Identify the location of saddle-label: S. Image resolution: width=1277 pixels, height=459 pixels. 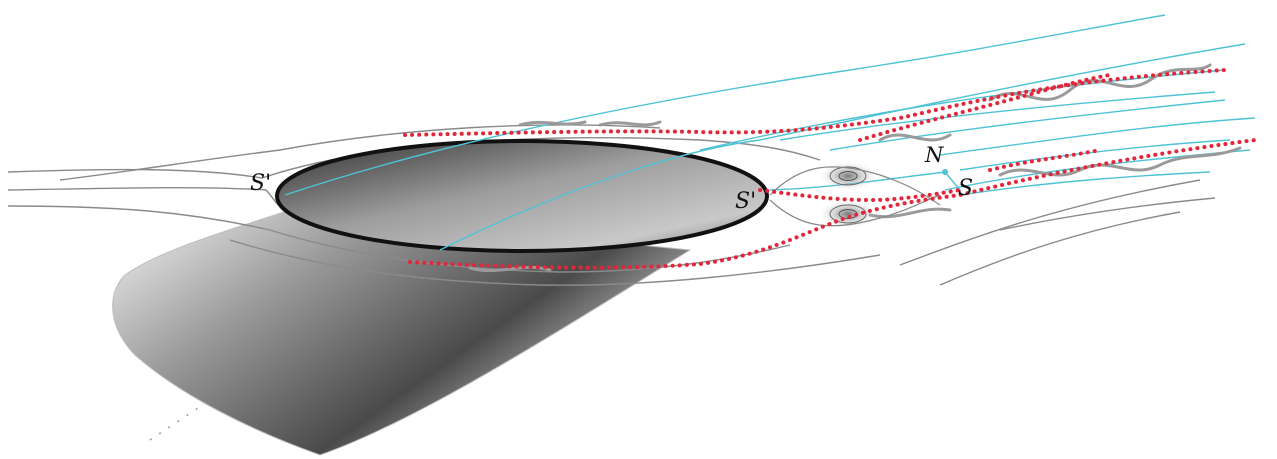
(965, 188).